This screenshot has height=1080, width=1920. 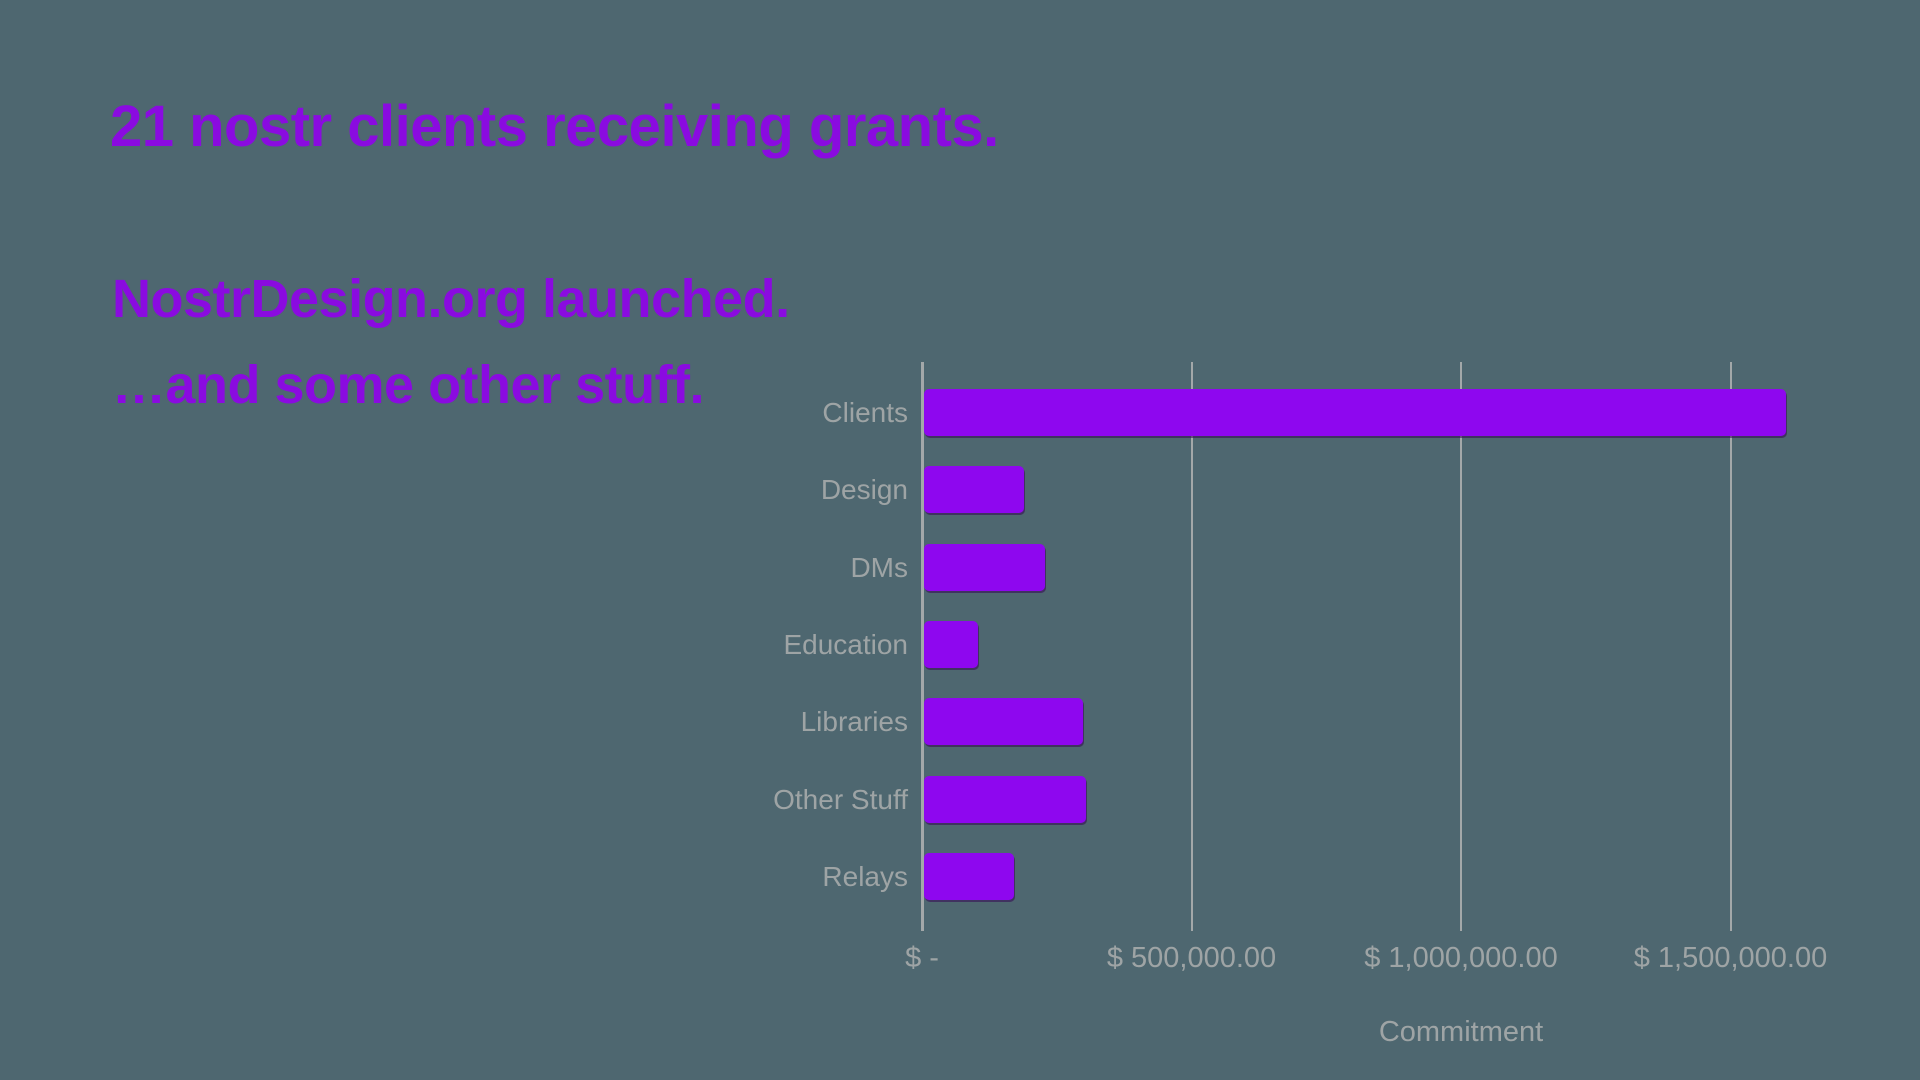 What do you see at coordinates (969, 876) in the screenshot?
I see `bar-relays` at bounding box center [969, 876].